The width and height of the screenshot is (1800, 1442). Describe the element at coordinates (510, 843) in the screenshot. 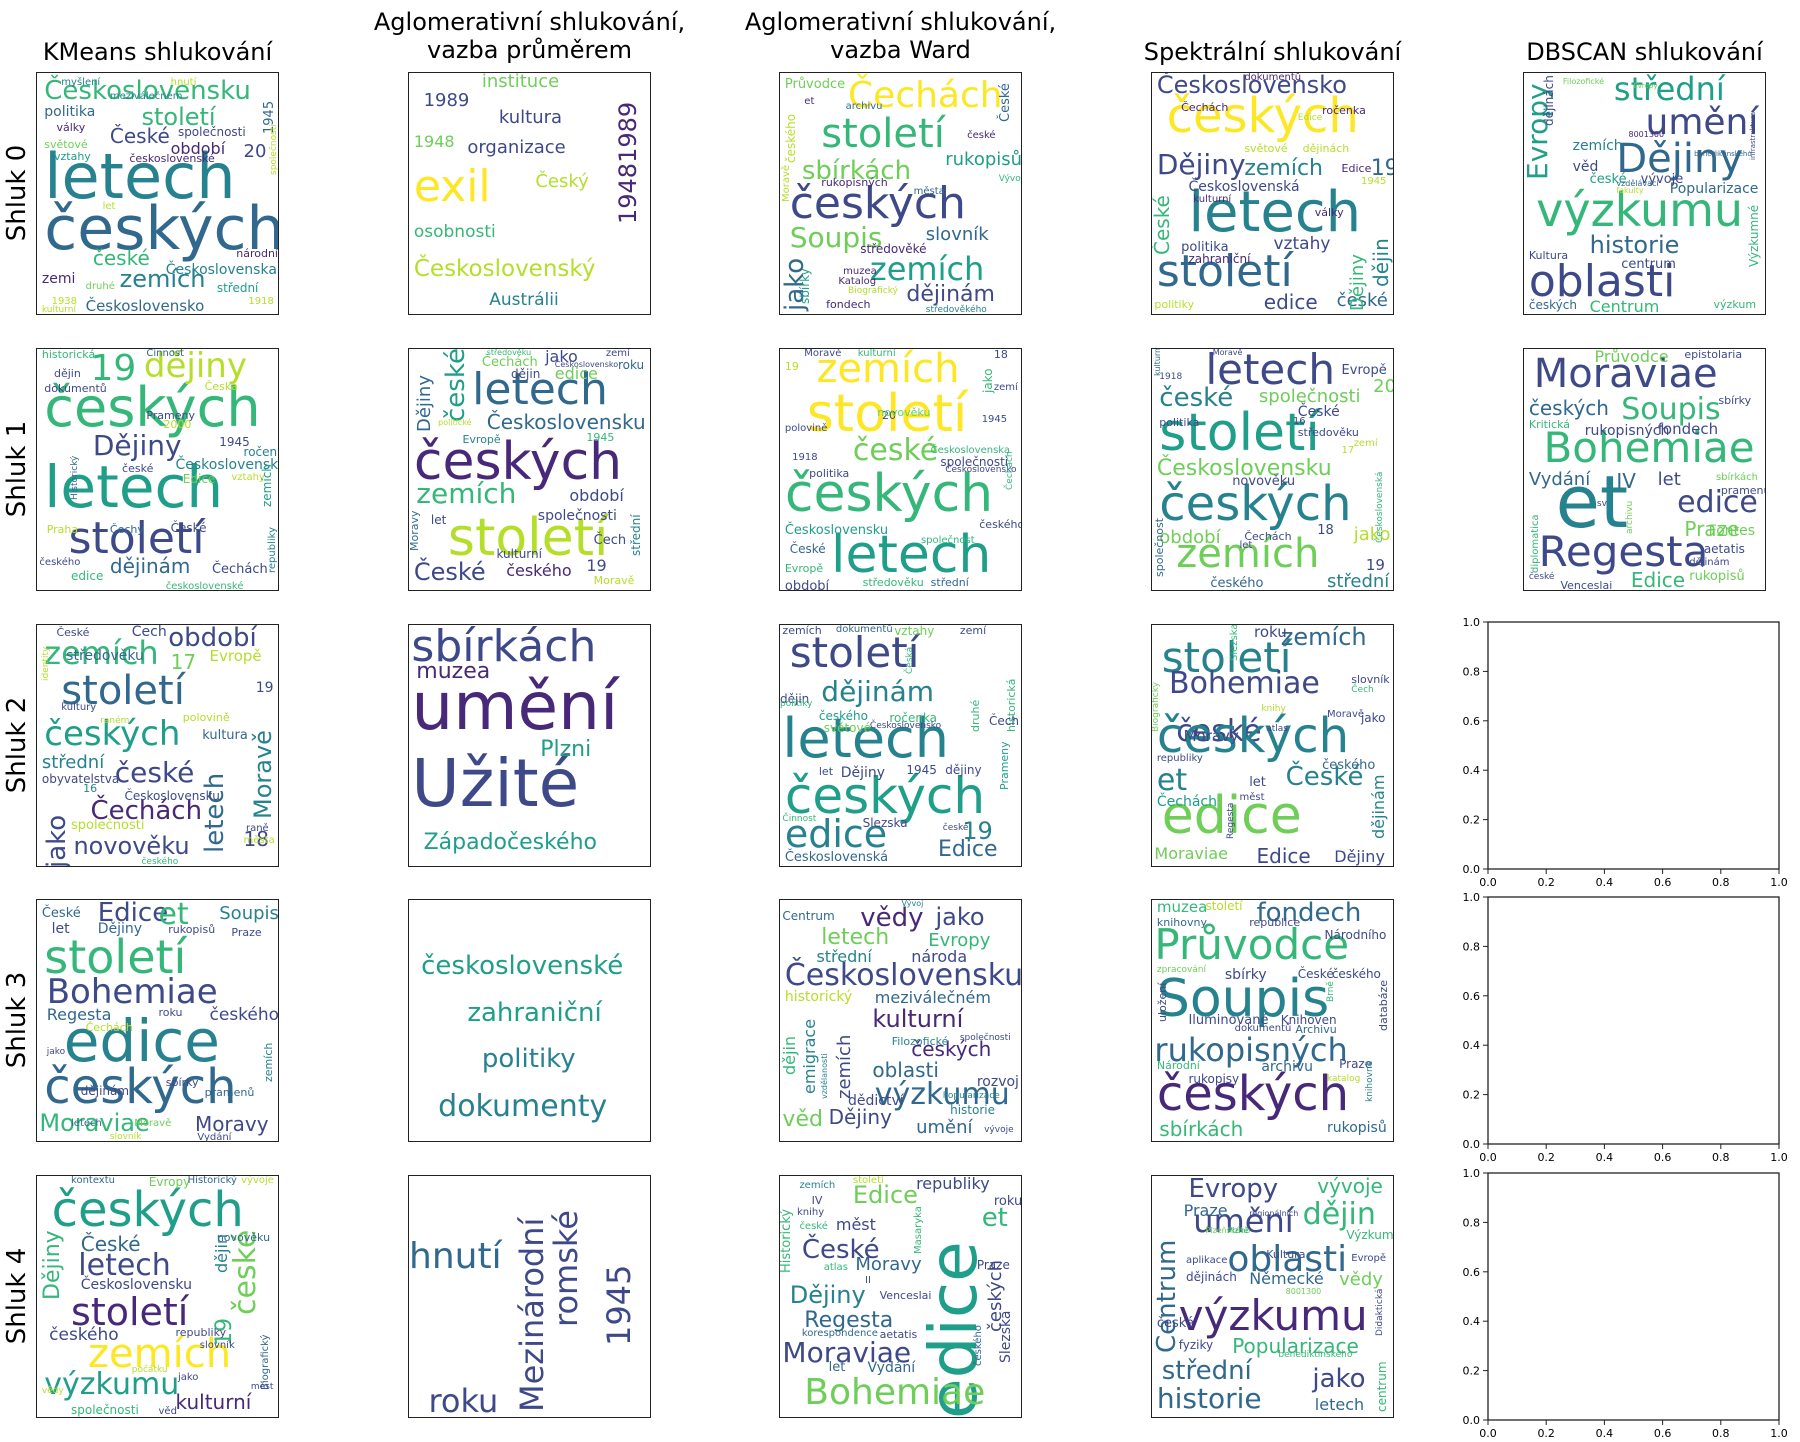

I see `cloud-word: Západočeského` at that location.